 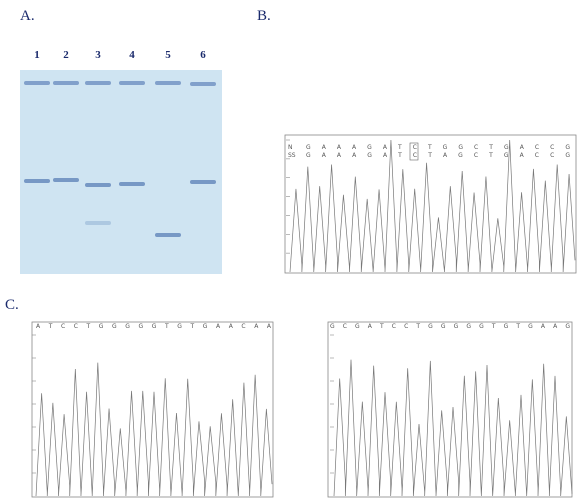 I want to click on row-name: SS, so click(x=292, y=155).